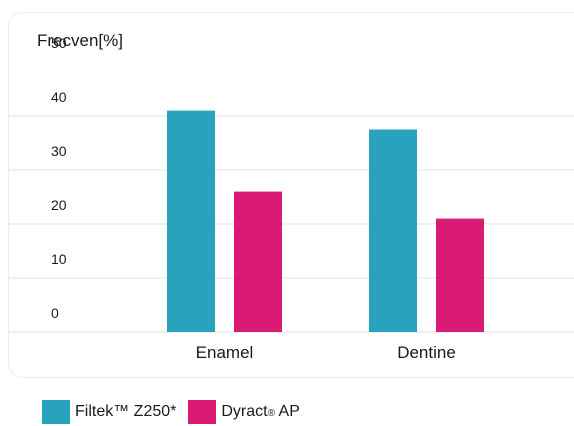 The image size is (574, 426). I want to click on legend-item-dyract: Dyract® AP, so click(244, 412).